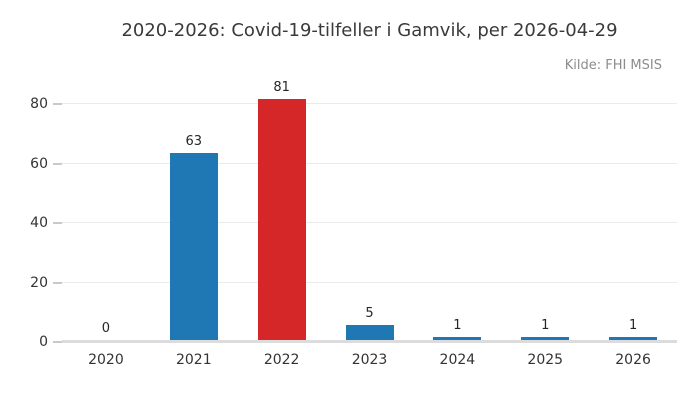  Describe the element at coordinates (457, 338) in the screenshot. I see `bar-2024` at that location.